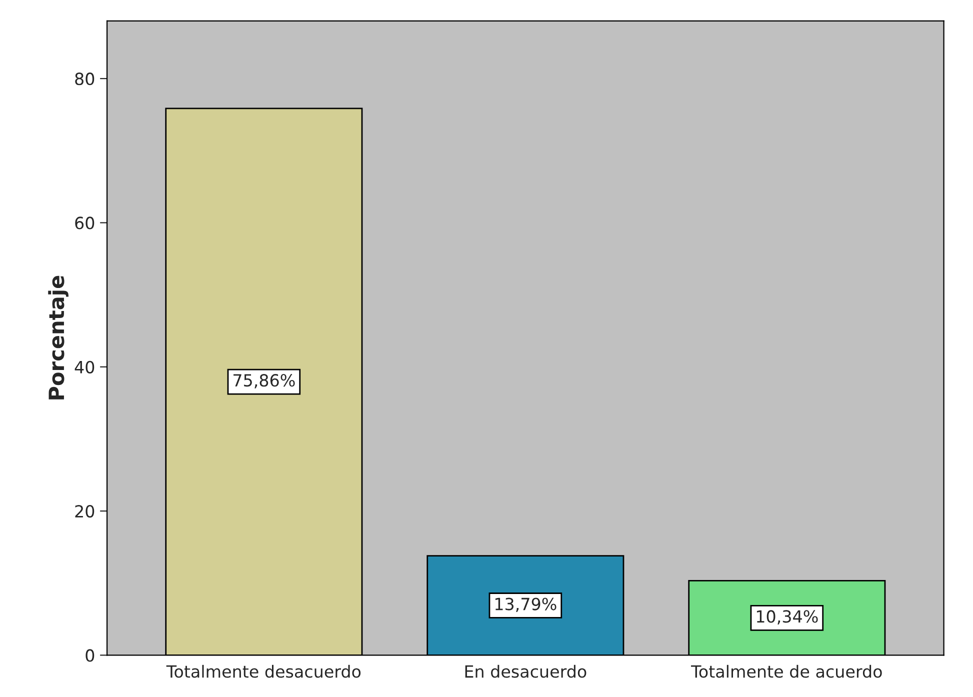 Image resolution: width=973 pixels, height=697 pixels. What do you see at coordinates (263, 671) in the screenshot?
I see `x-tick-label: Totalmente desacuerdo` at bounding box center [263, 671].